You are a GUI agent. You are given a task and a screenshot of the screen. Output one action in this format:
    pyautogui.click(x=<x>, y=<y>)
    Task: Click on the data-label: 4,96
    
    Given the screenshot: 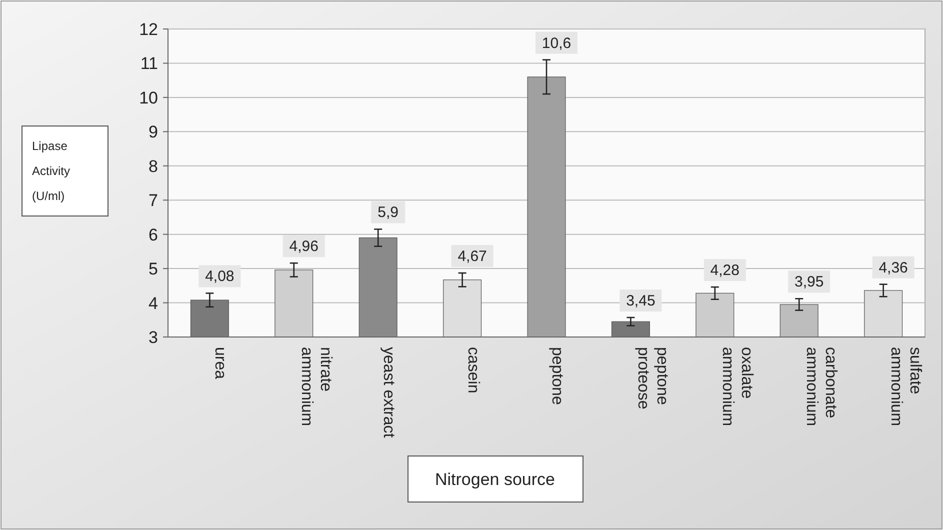 What is the action you would take?
    pyautogui.click(x=303, y=247)
    